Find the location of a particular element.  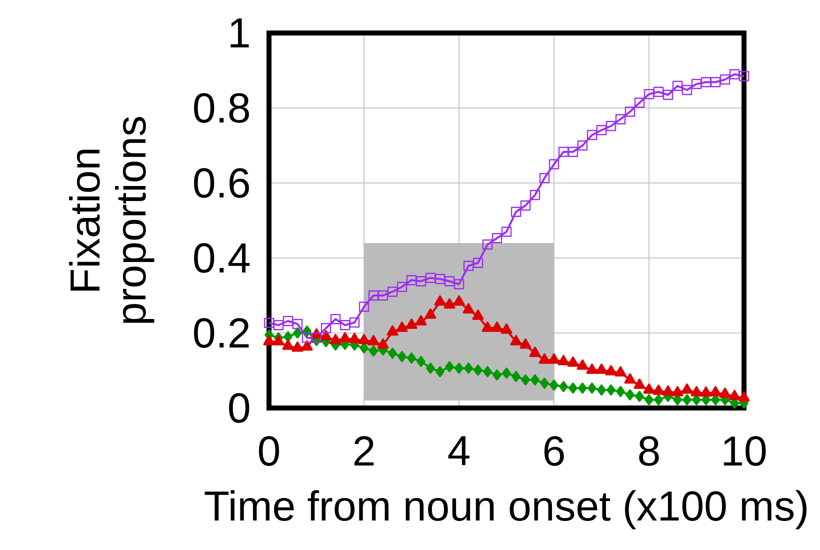

y-tick-label: 0.8 is located at coordinates (221, 108).